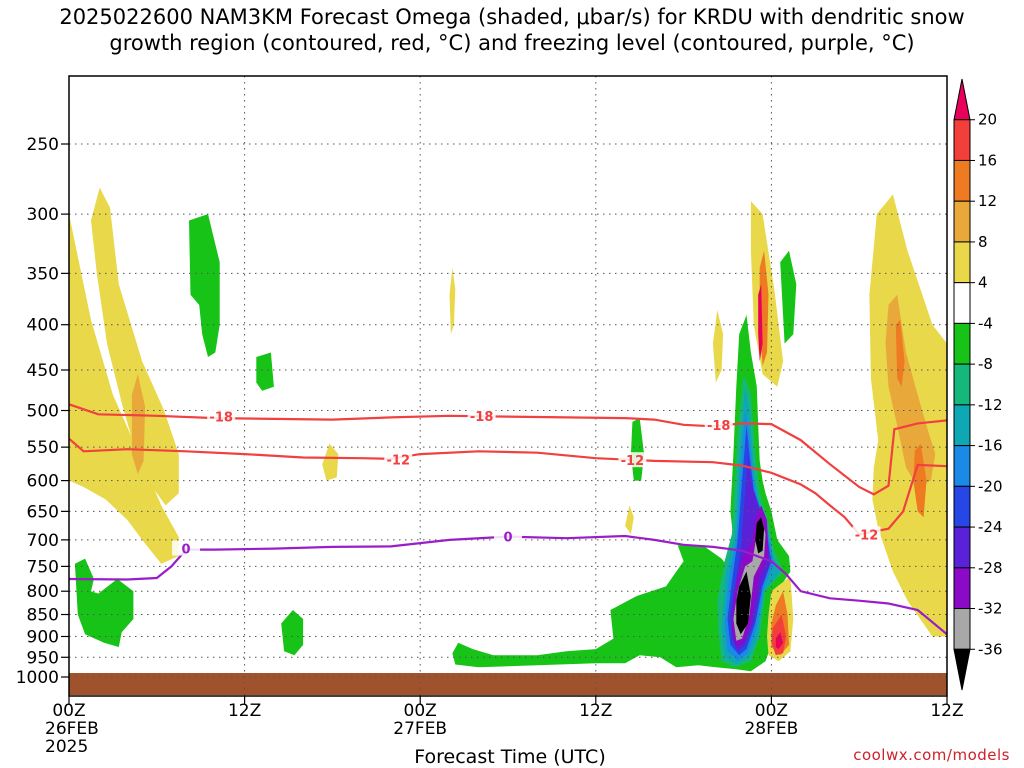  What do you see at coordinates (43, 326) in the screenshot?
I see `y-tick-label: 400` at bounding box center [43, 326].